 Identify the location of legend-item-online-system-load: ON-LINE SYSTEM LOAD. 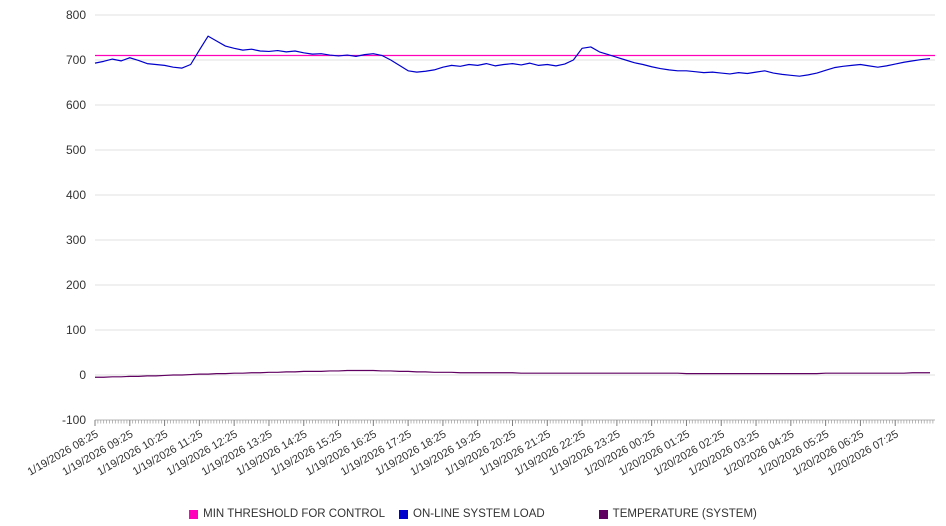
(472, 514).